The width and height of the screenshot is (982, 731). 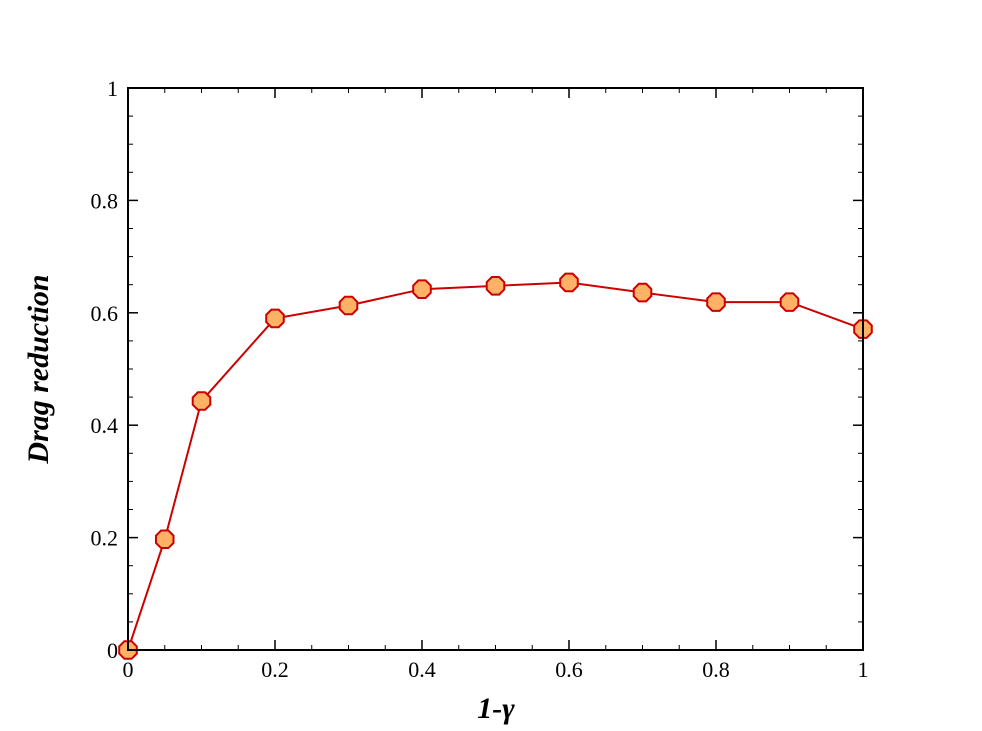 I want to click on x-tick-label: 0.2, so click(x=275, y=669).